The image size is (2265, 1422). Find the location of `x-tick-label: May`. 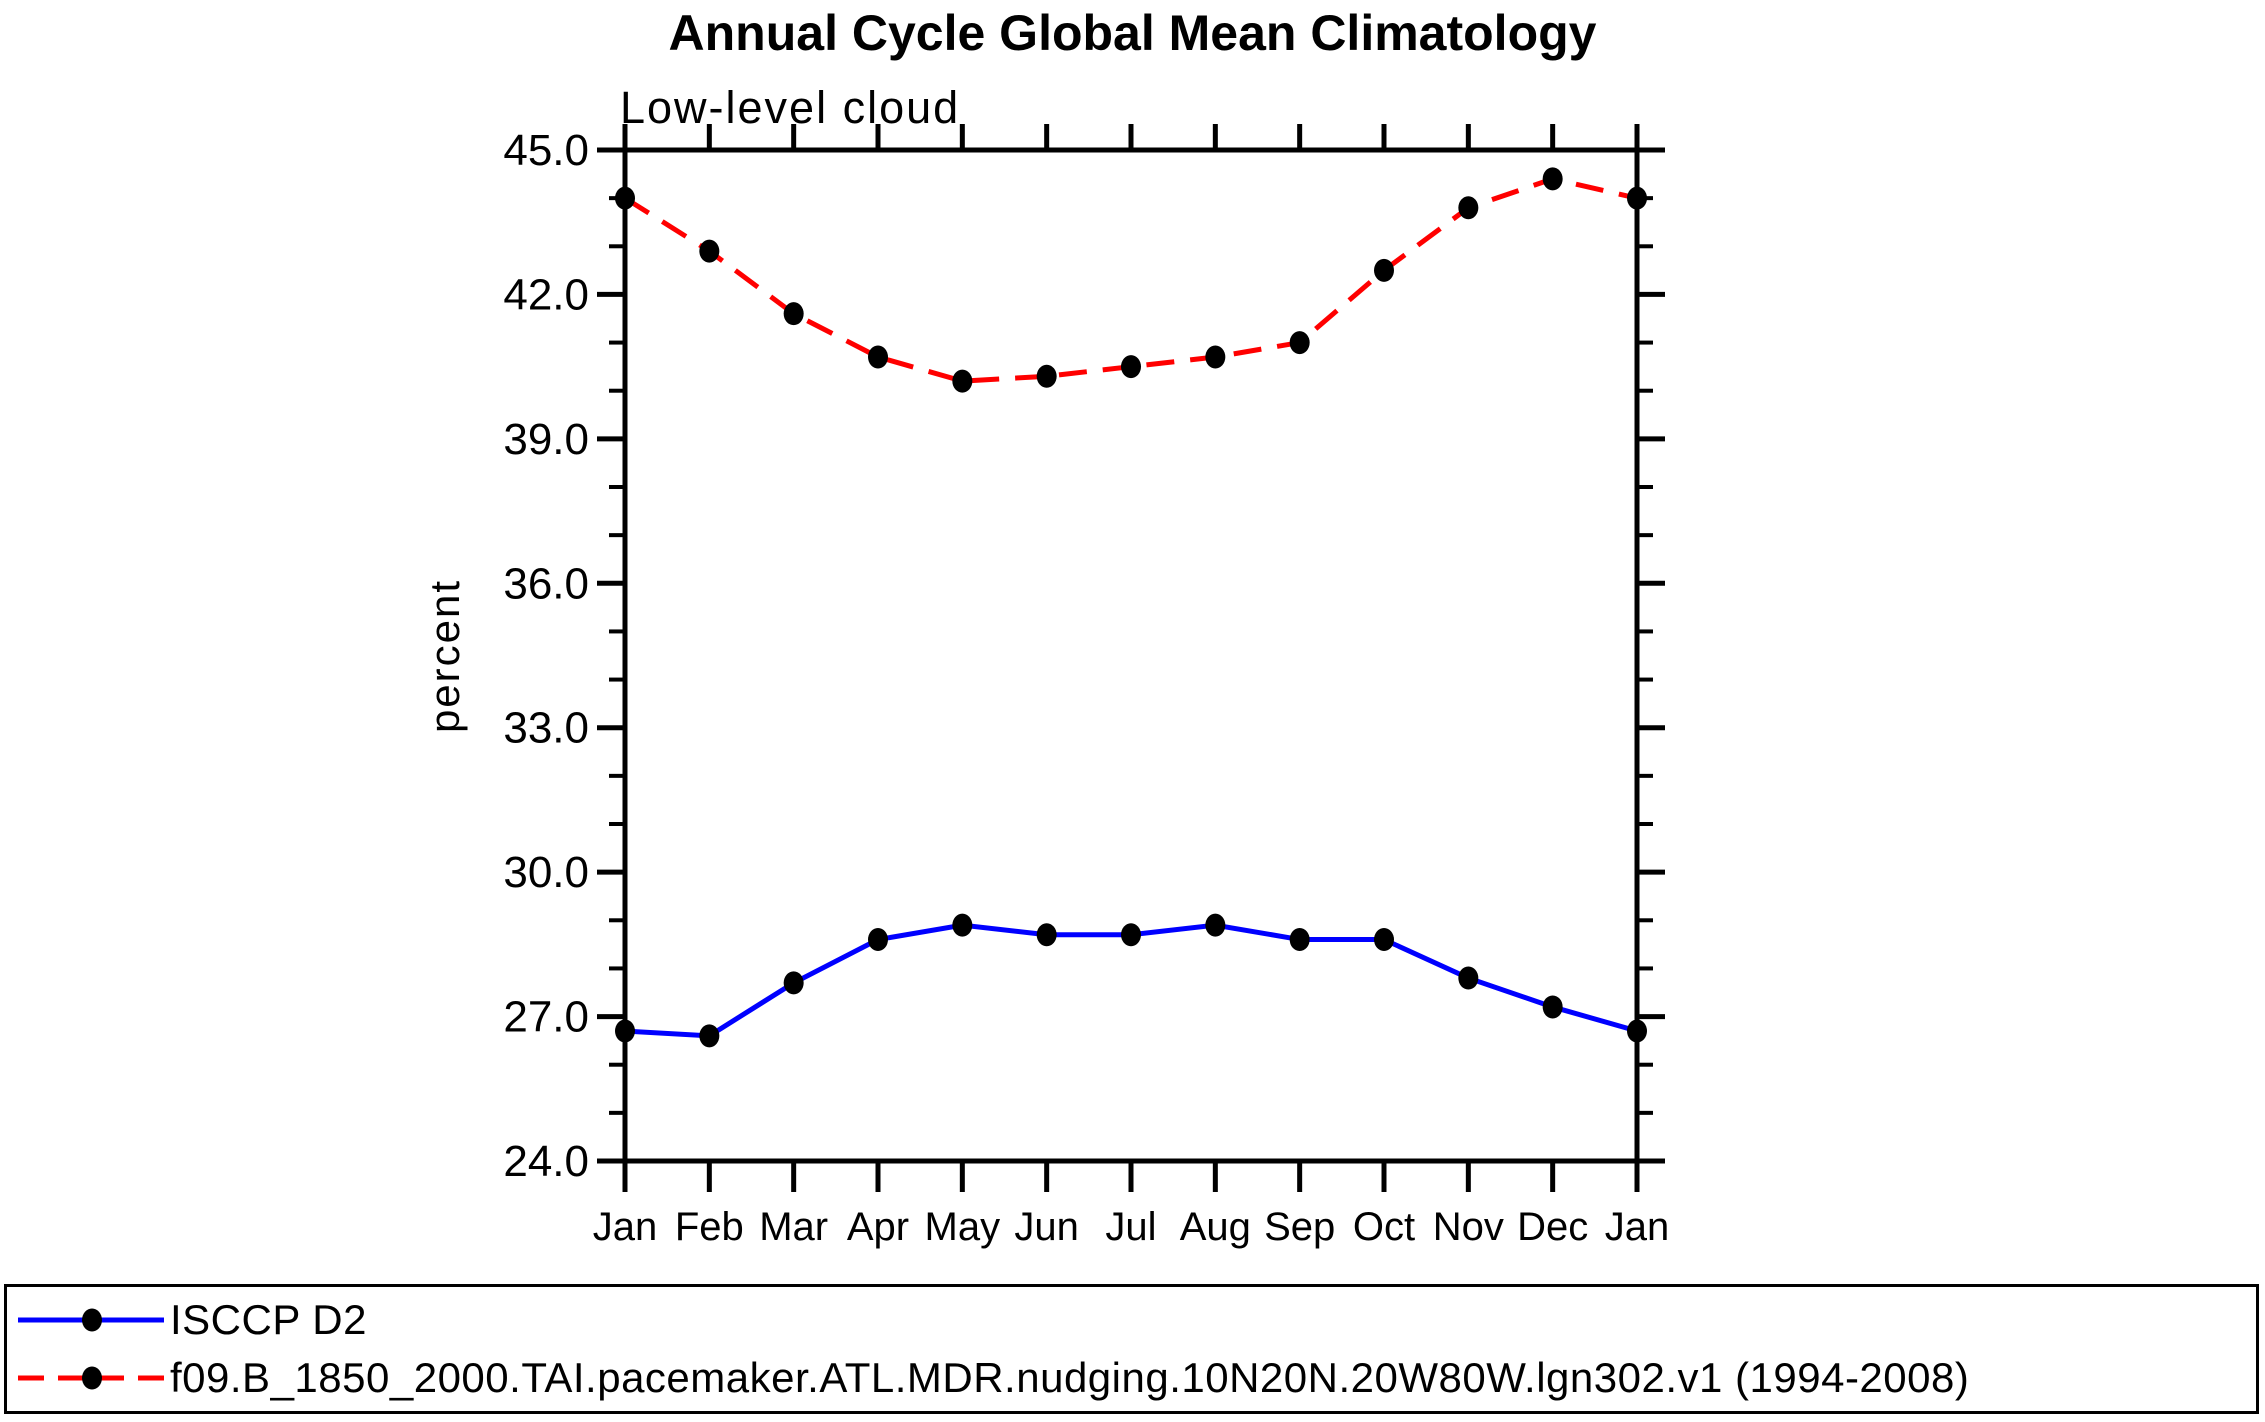

x-tick-label: May is located at coordinates (963, 1227).